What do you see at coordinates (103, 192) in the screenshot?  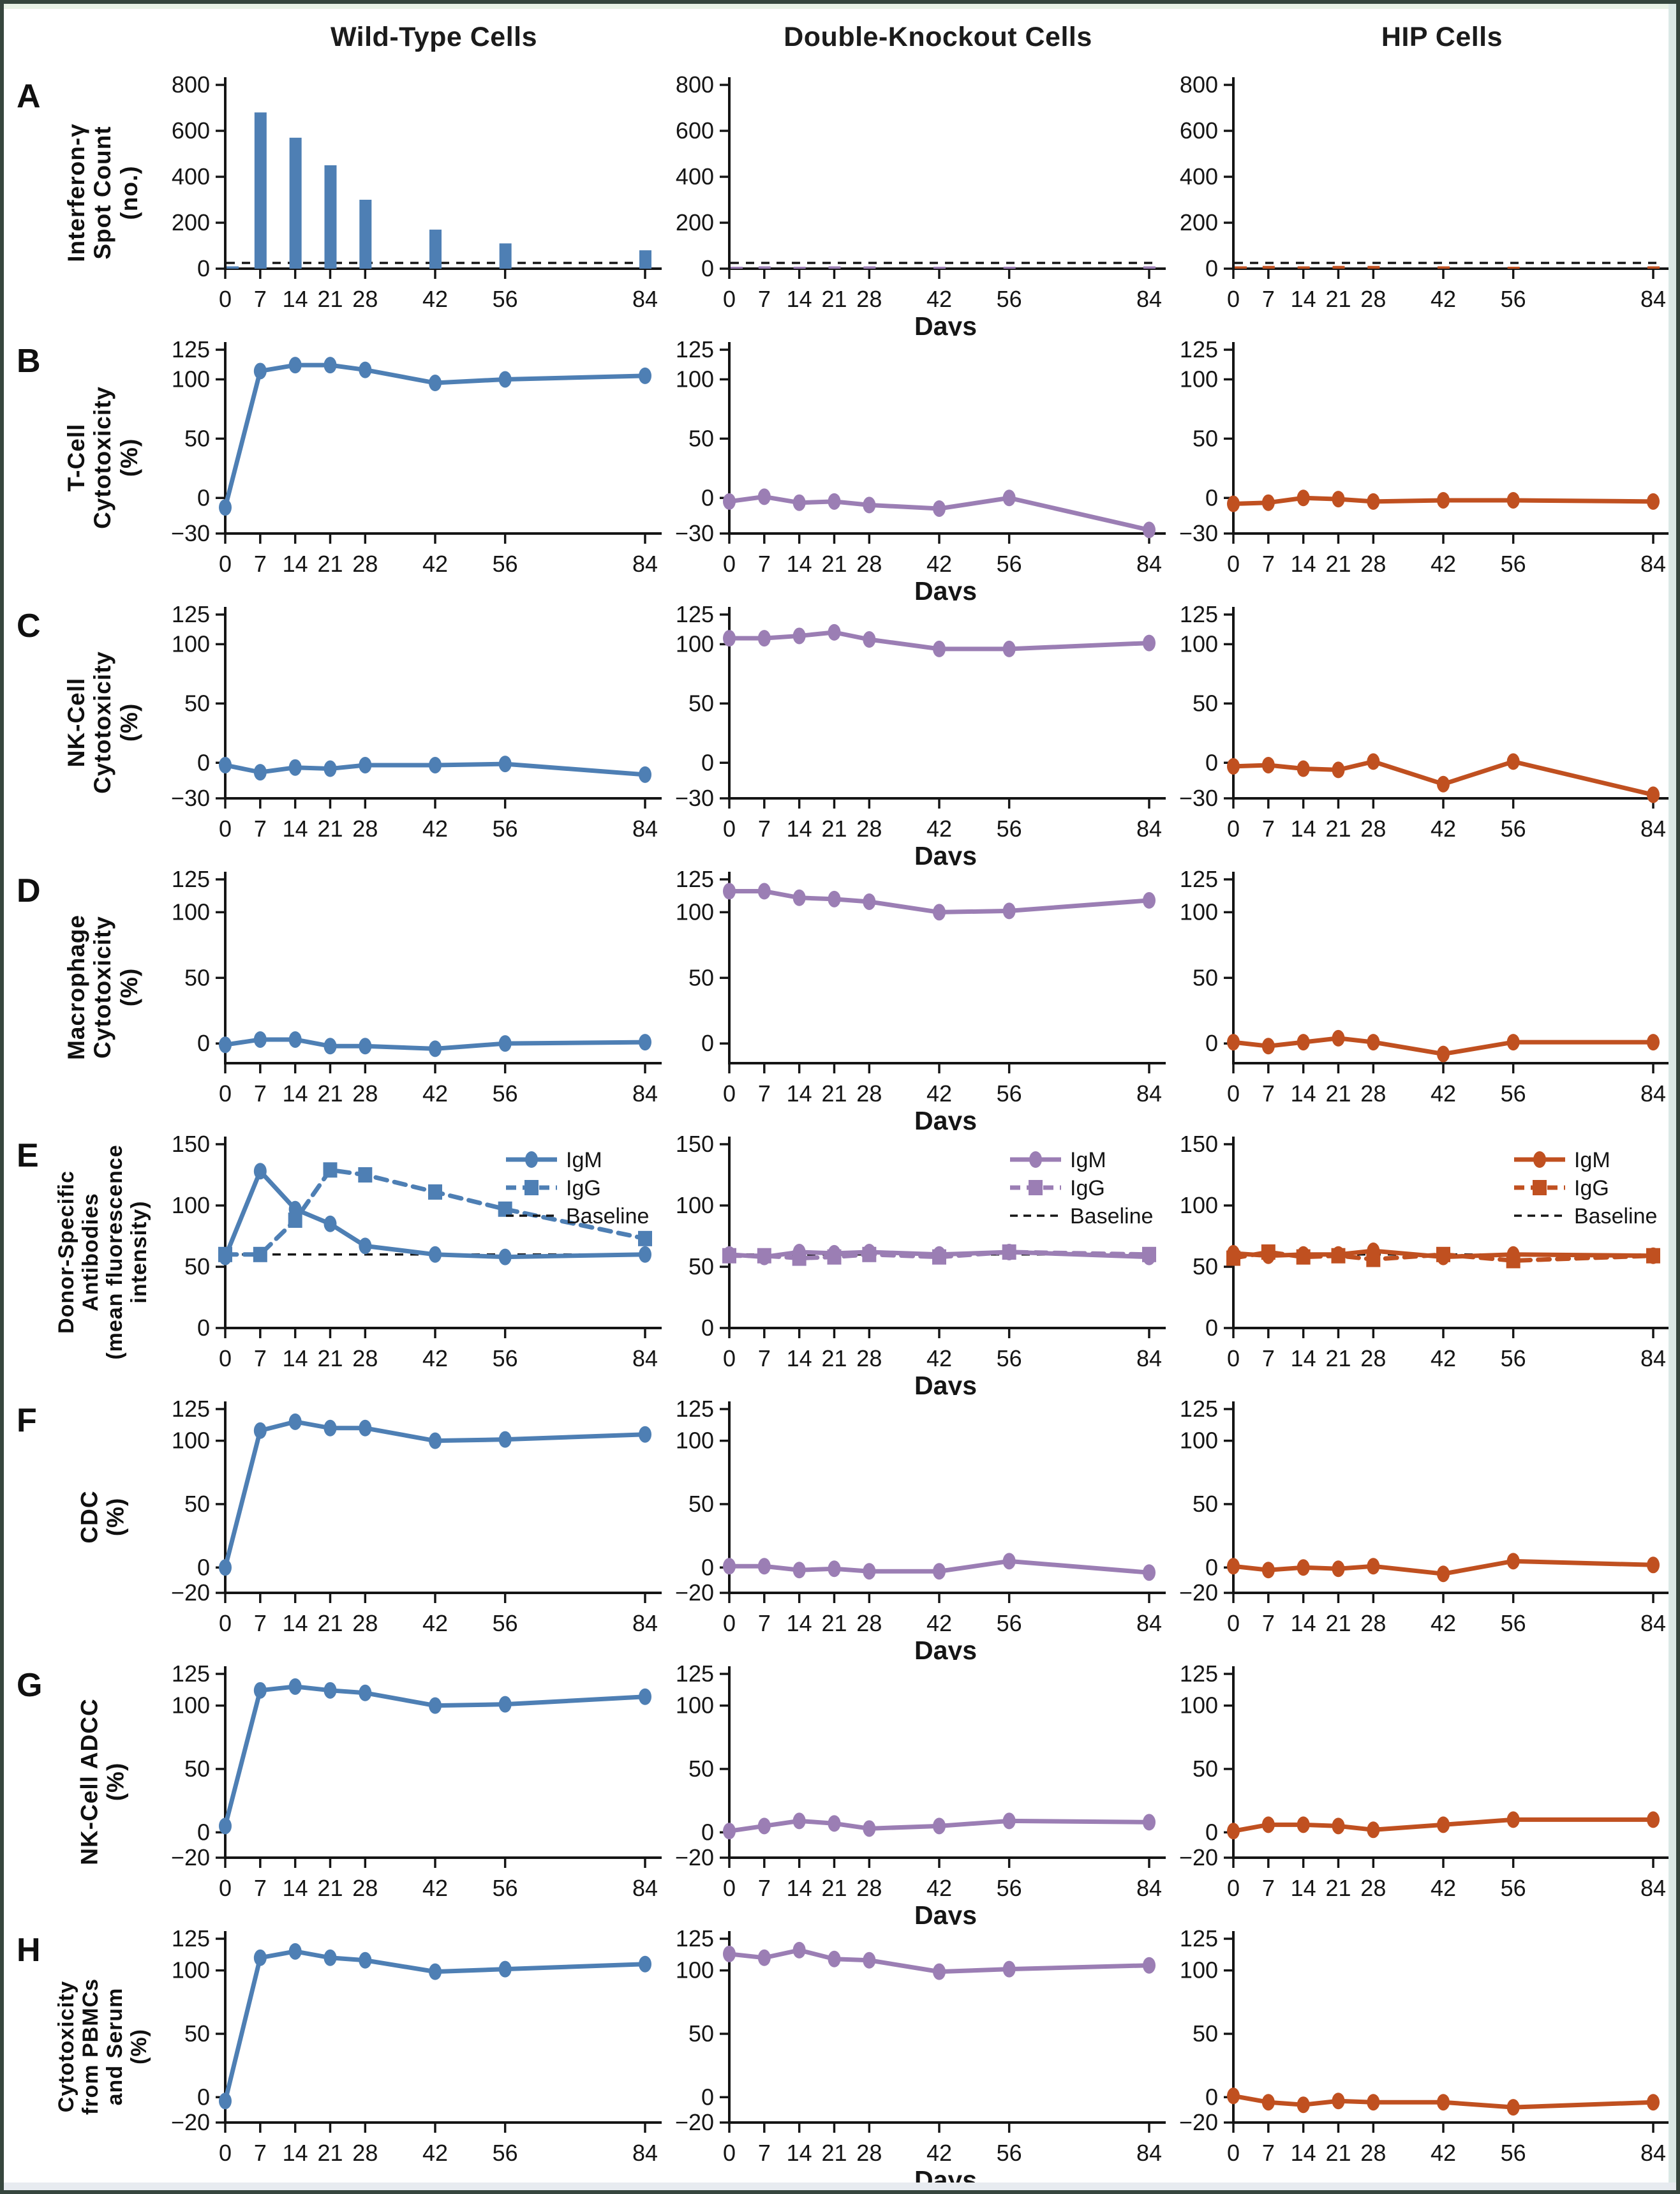 I see `y-axis-title-A: Interferon-γ Spot Count (no.)` at bounding box center [103, 192].